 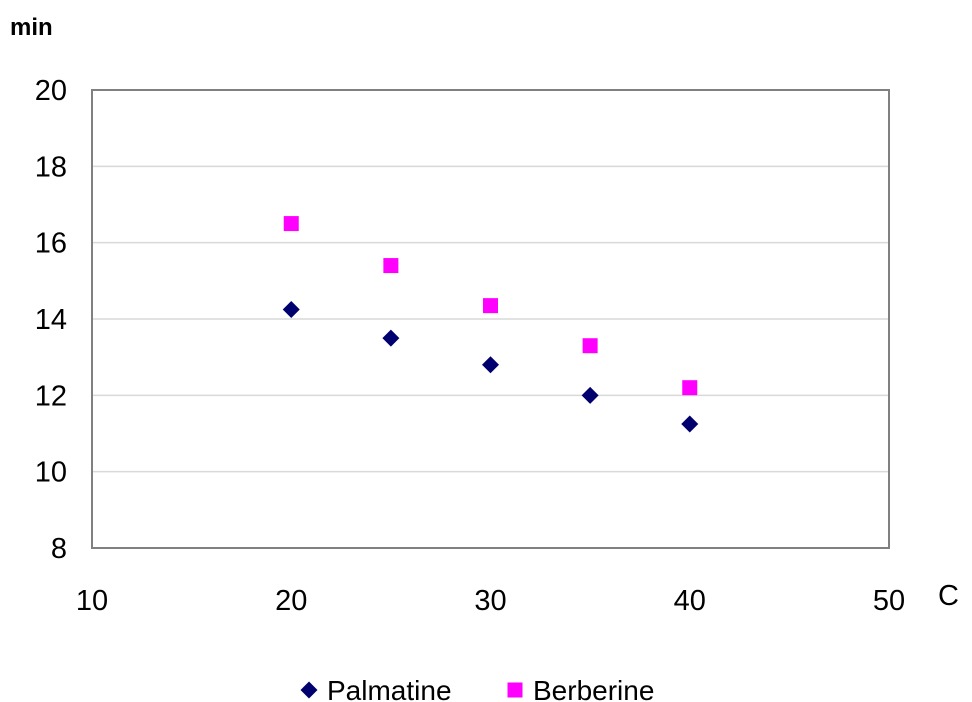 I want to click on y-axis-ticks: 8 10 12 14 16 18 20, so click(x=51, y=320).